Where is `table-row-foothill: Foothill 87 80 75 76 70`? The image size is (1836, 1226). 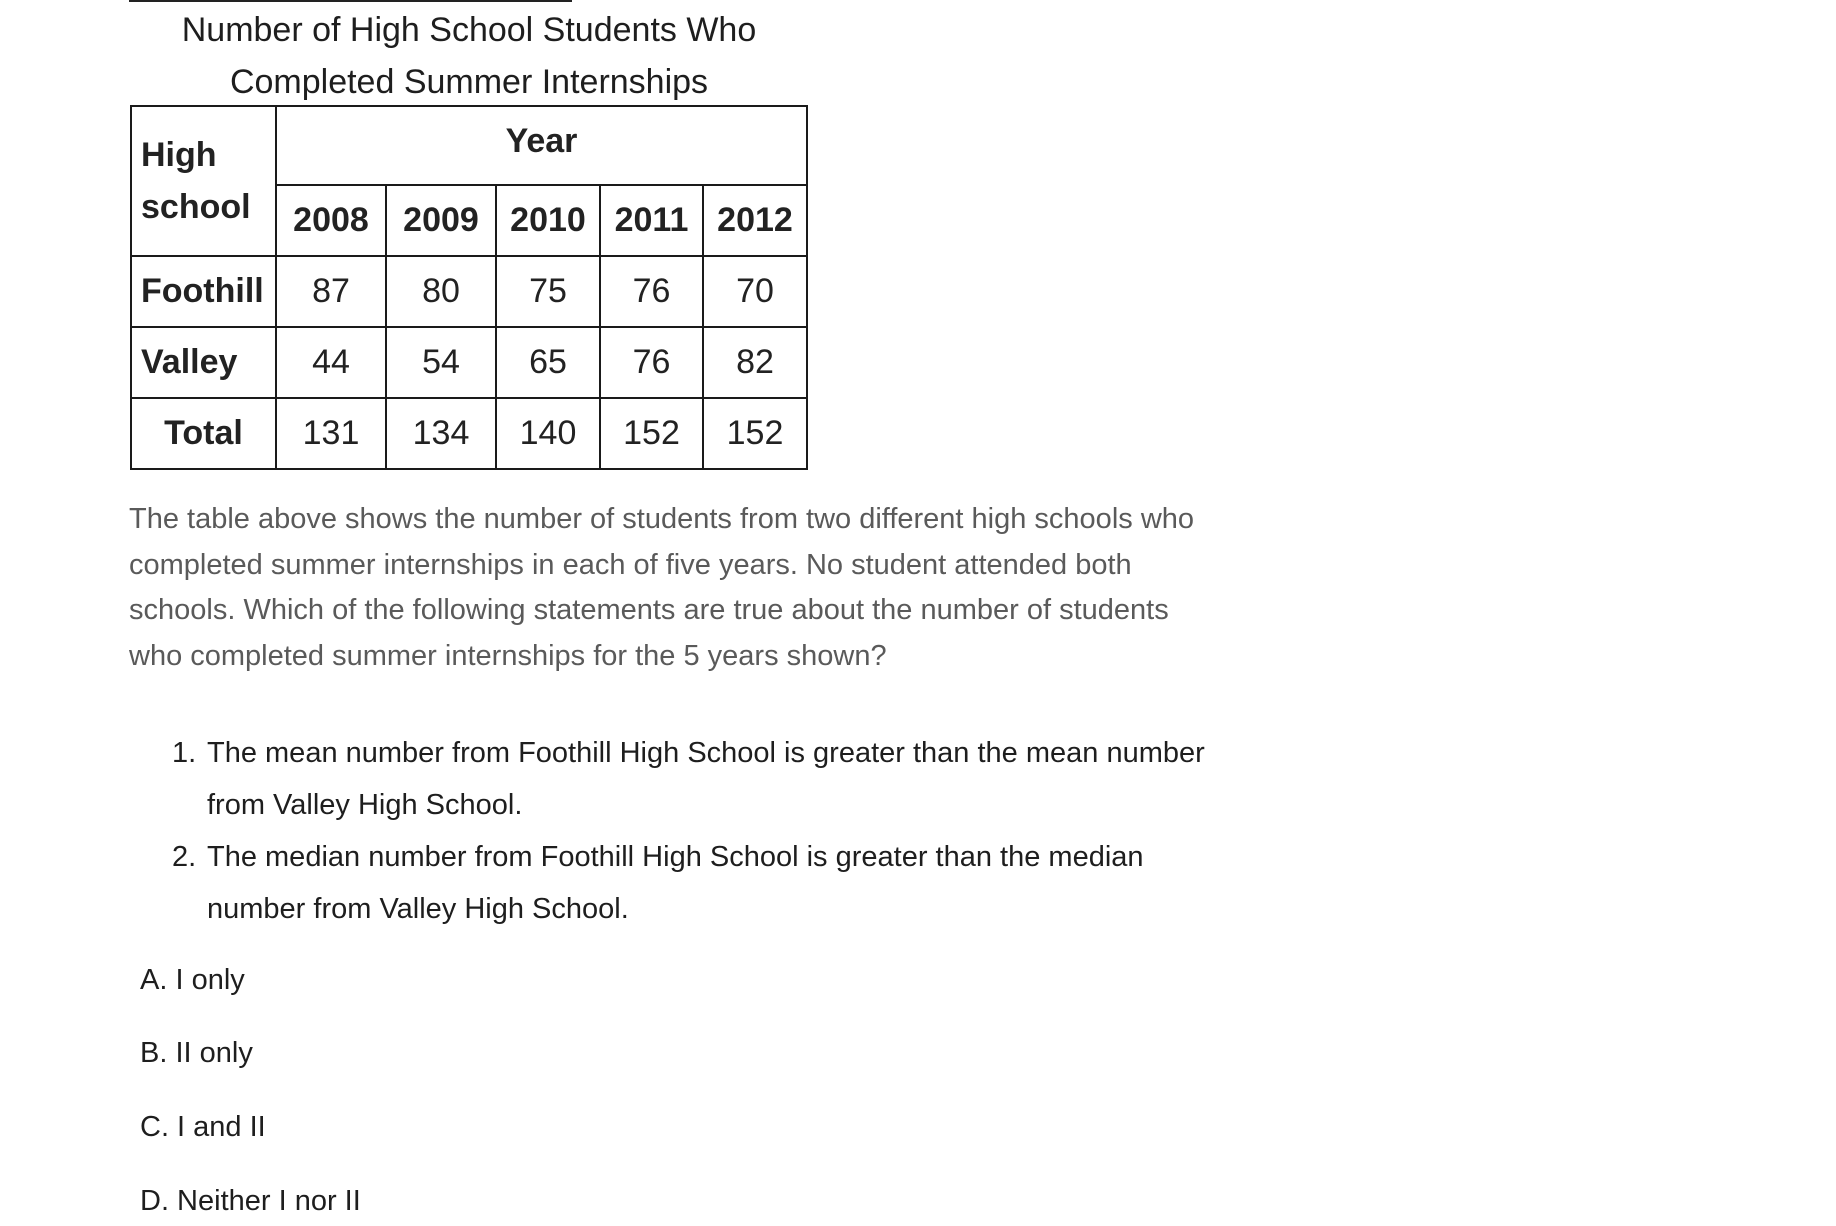 table-row-foothill: Foothill 87 80 75 76 70 is located at coordinates (469, 291).